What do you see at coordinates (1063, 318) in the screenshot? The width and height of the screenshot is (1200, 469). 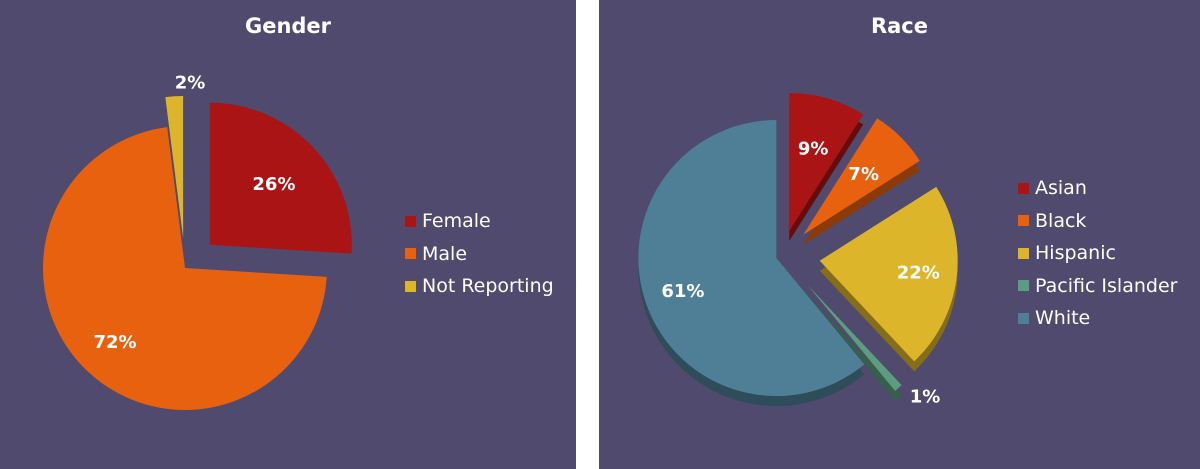 I see `legend-label-white: White` at bounding box center [1063, 318].